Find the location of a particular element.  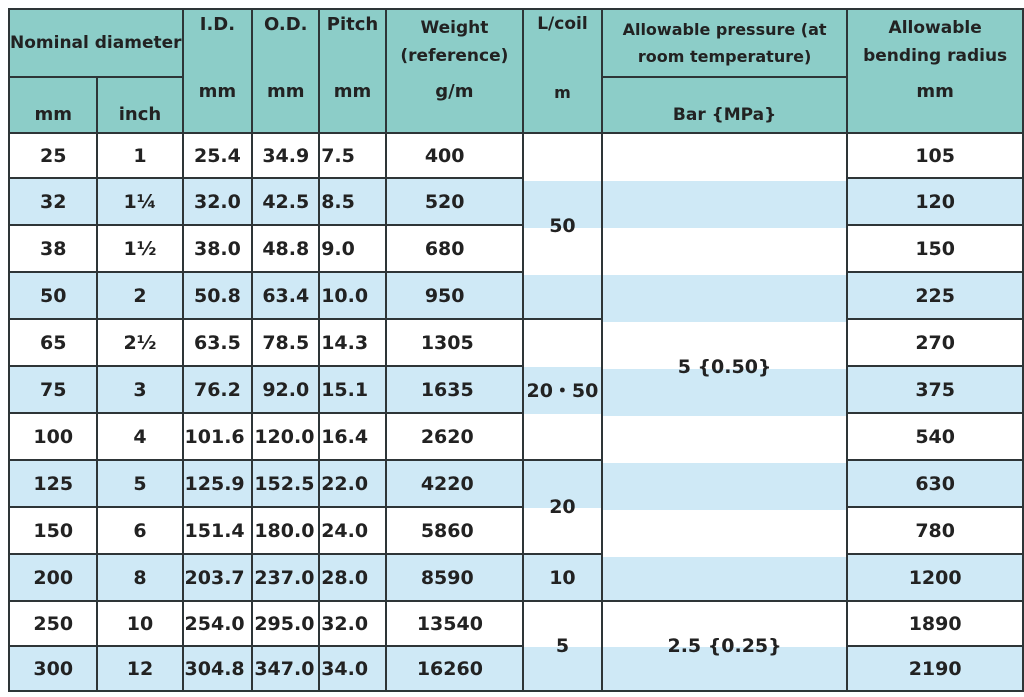

table-row: 125 5 125.9 152.5 22.0 4220 20 630 is located at coordinates (515, 507).